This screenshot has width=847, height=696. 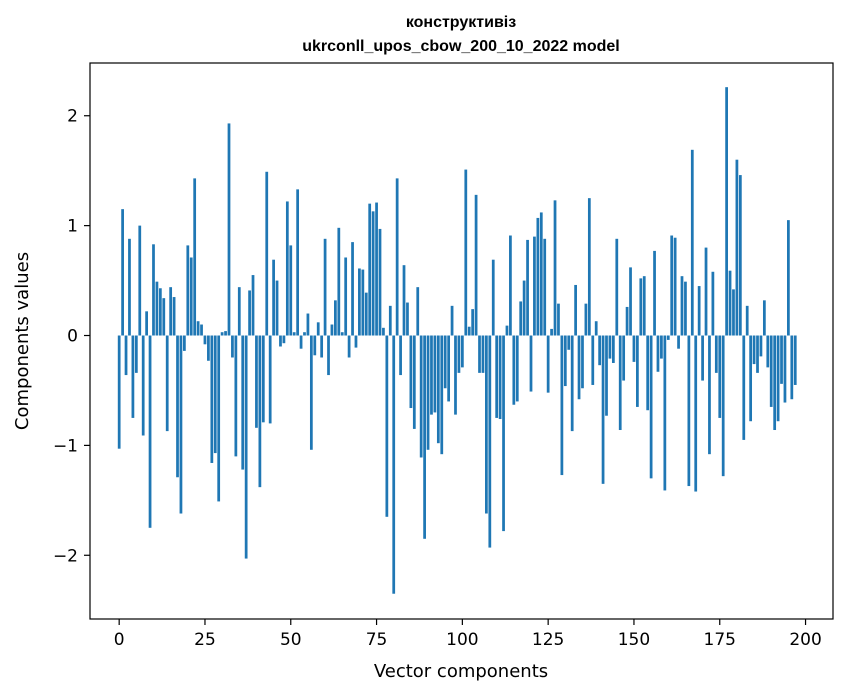 I want to click on y-axis-ticks: −2 −1 0 1 2, so click(x=71, y=336).